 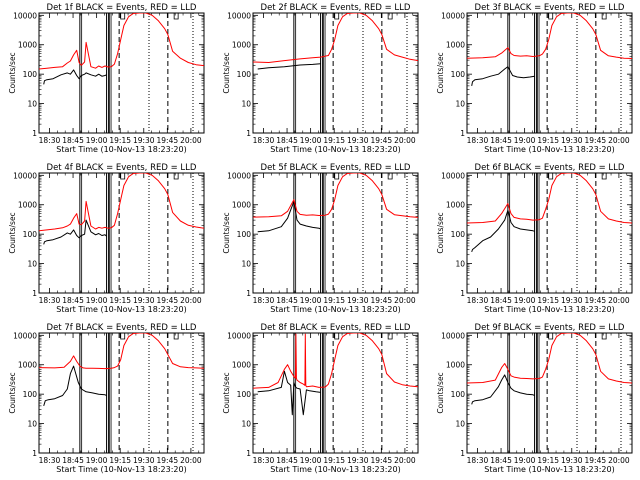 What do you see at coordinates (336, 8) in the screenshot?
I see `panel-title: Det 2f BLACK = Events, RED = LLD` at bounding box center [336, 8].